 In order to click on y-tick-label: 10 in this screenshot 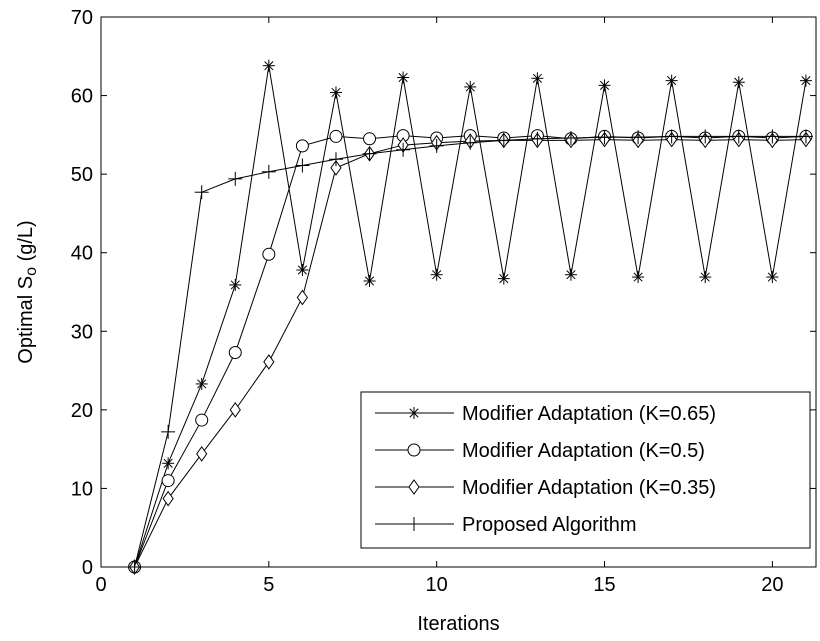, I will do `click(82, 489)`.